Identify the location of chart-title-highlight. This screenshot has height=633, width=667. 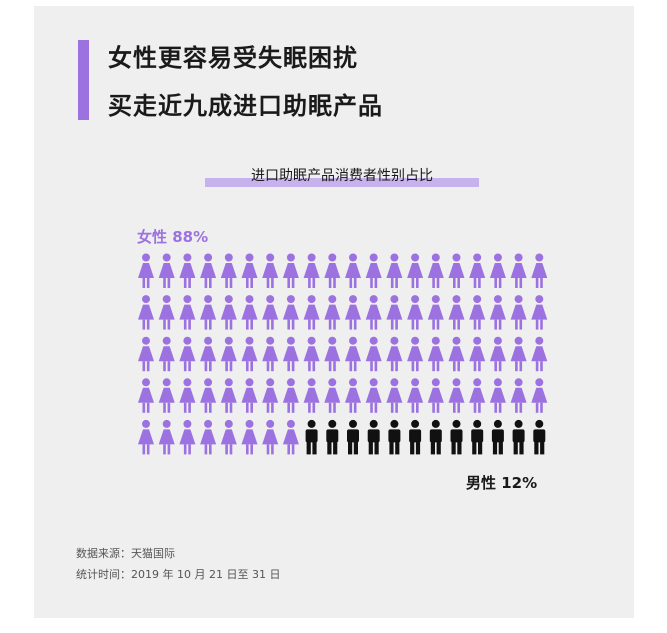
(342, 182).